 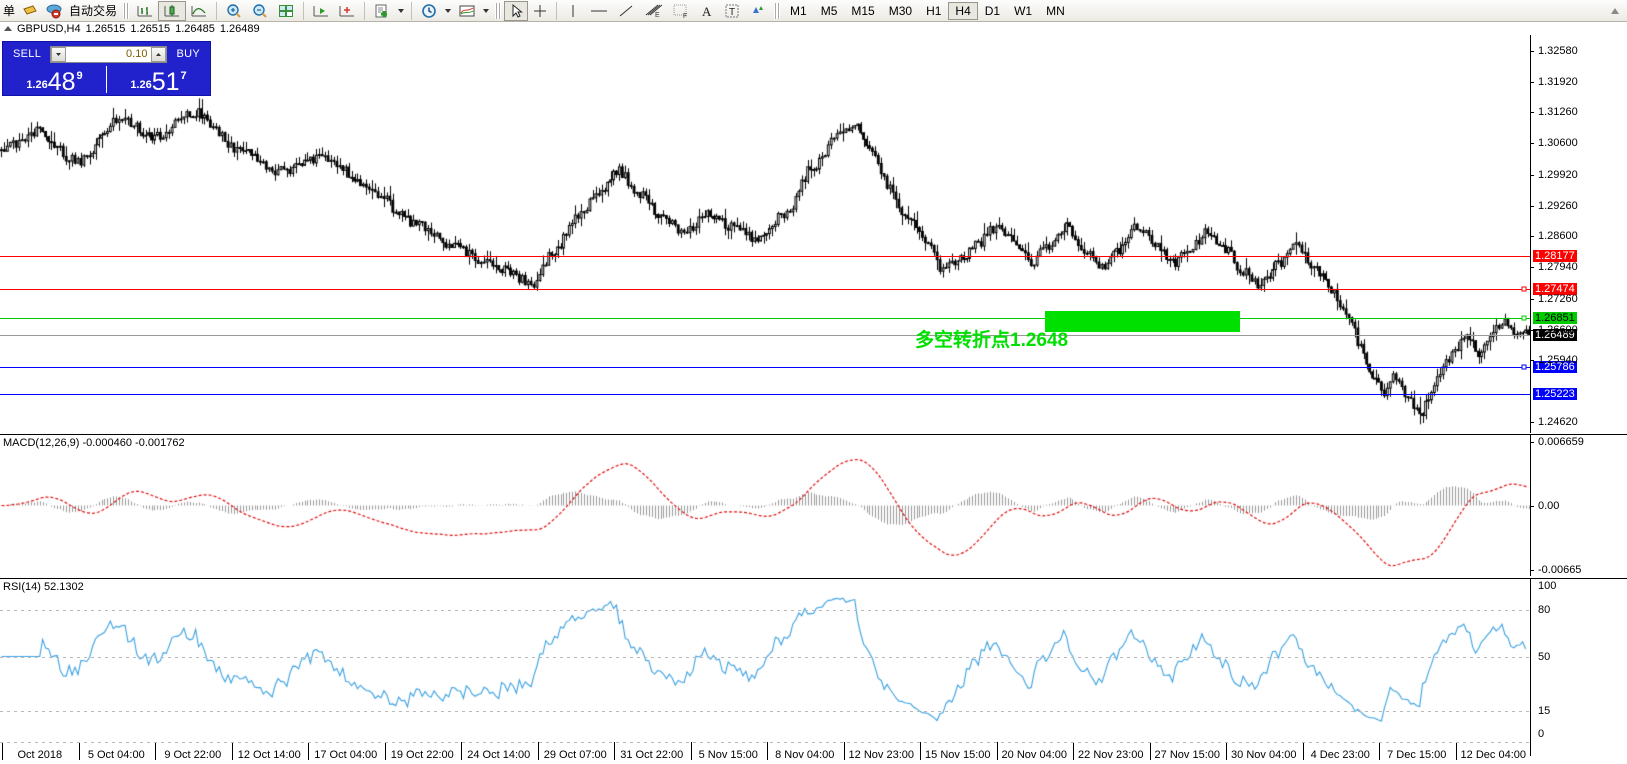 What do you see at coordinates (1558, 360) in the screenshot?
I see `price-tick: 1.25940` at bounding box center [1558, 360].